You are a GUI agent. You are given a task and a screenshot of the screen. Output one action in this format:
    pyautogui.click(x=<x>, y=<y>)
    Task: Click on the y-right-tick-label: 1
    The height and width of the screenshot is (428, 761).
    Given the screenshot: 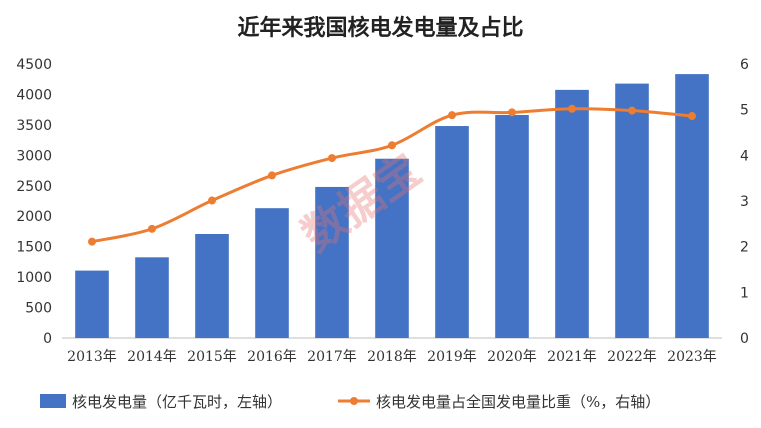 What is the action you would take?
    pyautogui.click(x=744, y=293)
    